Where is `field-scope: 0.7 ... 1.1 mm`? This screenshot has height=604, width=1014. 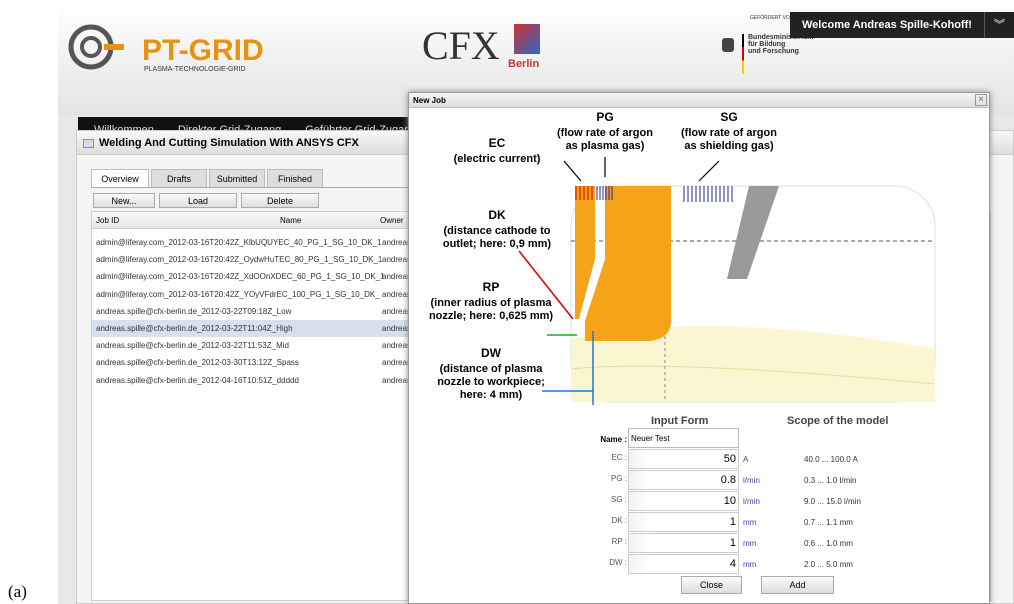 field-scope: 0.7 ... 1.1 mm is located at coordinates (828, 522).